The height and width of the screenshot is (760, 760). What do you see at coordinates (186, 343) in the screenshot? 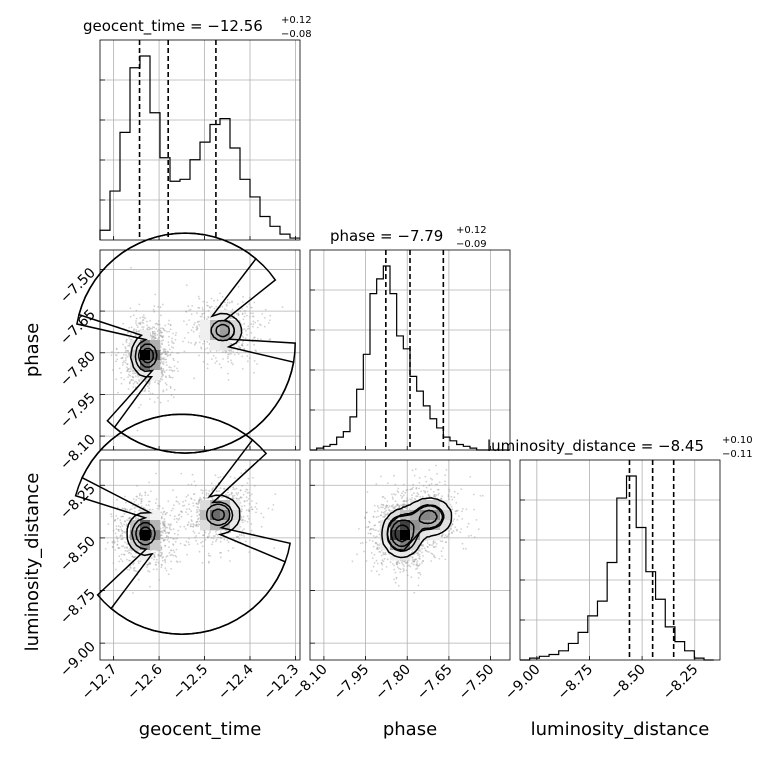
I see `contour-line` at bounding box center [186, 343].